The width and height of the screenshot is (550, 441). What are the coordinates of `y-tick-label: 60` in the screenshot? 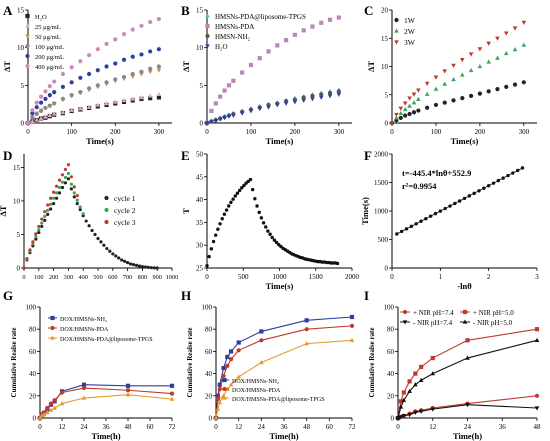 It's located at (33, 352).